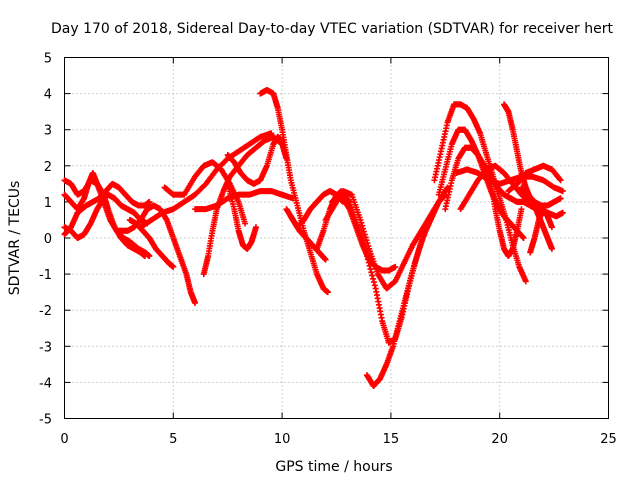 The width and height of the screenshot is (640, 480). I want to click on y-tick-label: 1, so click(48, 203).